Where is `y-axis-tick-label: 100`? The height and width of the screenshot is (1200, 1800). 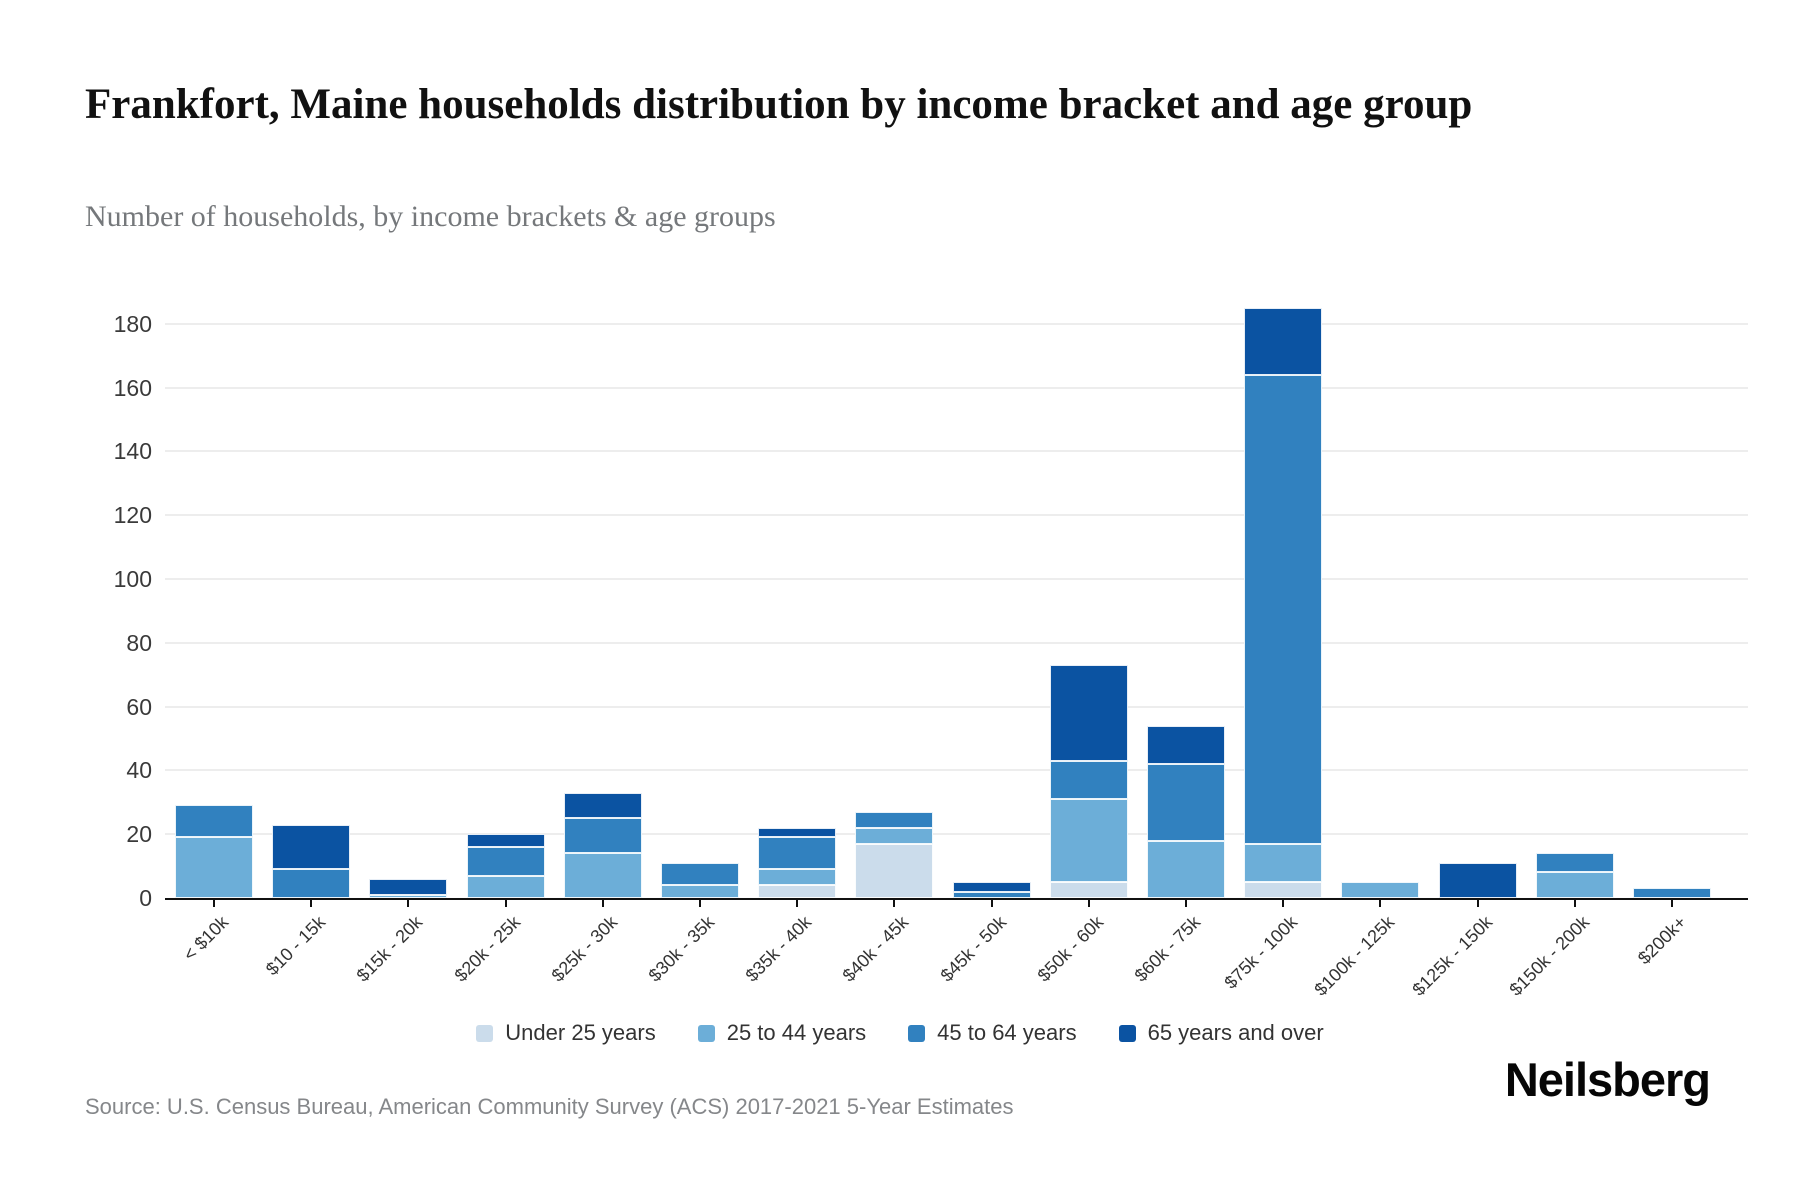 y-axis-tick-label: 100 is located at coordinates (132, 579).